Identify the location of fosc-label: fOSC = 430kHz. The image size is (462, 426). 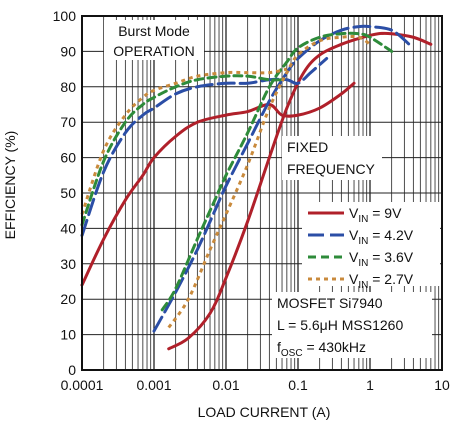
(321, 349).